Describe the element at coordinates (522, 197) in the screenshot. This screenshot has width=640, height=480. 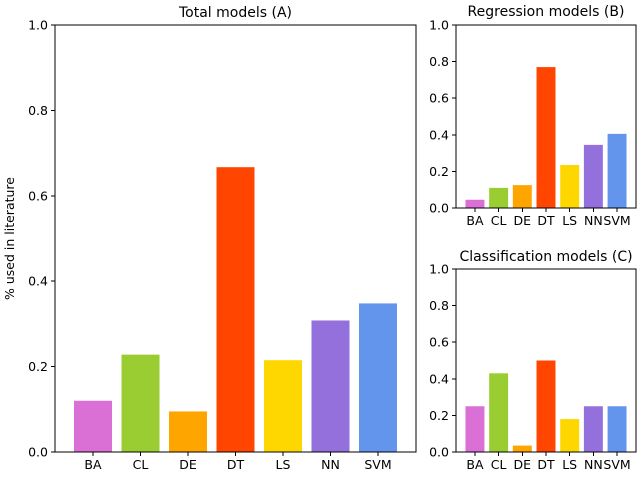
I see `chart-b-bar-de` at that location.